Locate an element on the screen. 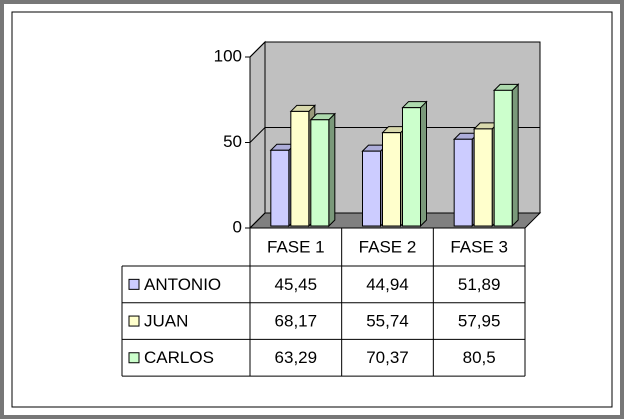  y-tick-label: 100 is located at coordinates (228, 55).